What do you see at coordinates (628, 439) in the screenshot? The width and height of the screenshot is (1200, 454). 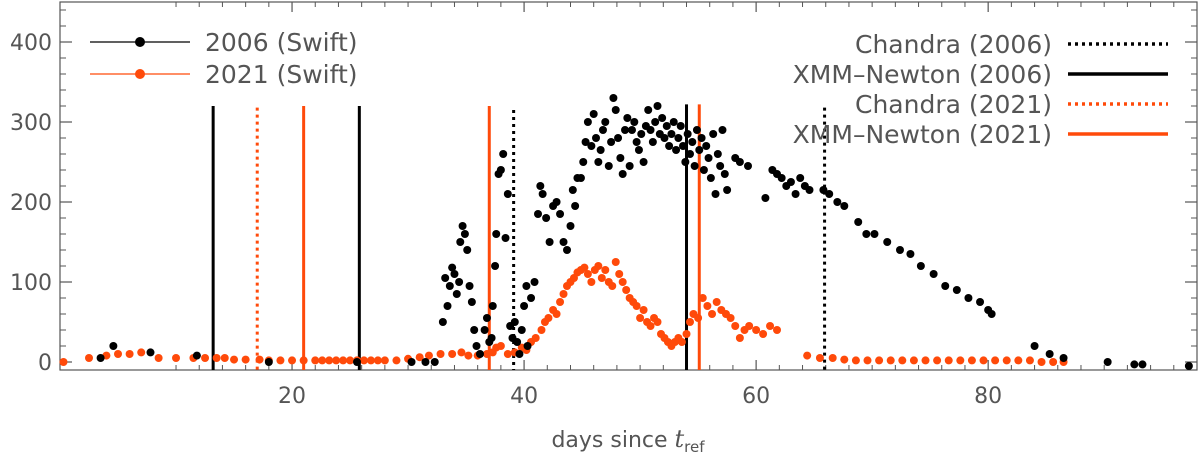 I see `x-axis-label: days since tref` at bounding box center [628, 439].